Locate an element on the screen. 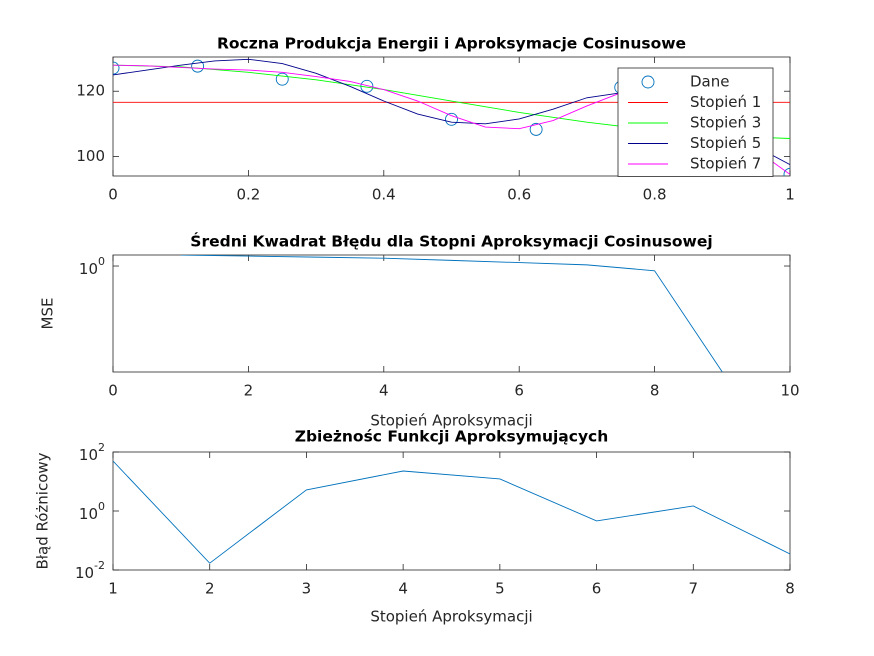 The height and width of the screenshot is (656, 874). y-tick-label: 10-2 is located at coordinates (90, 570).